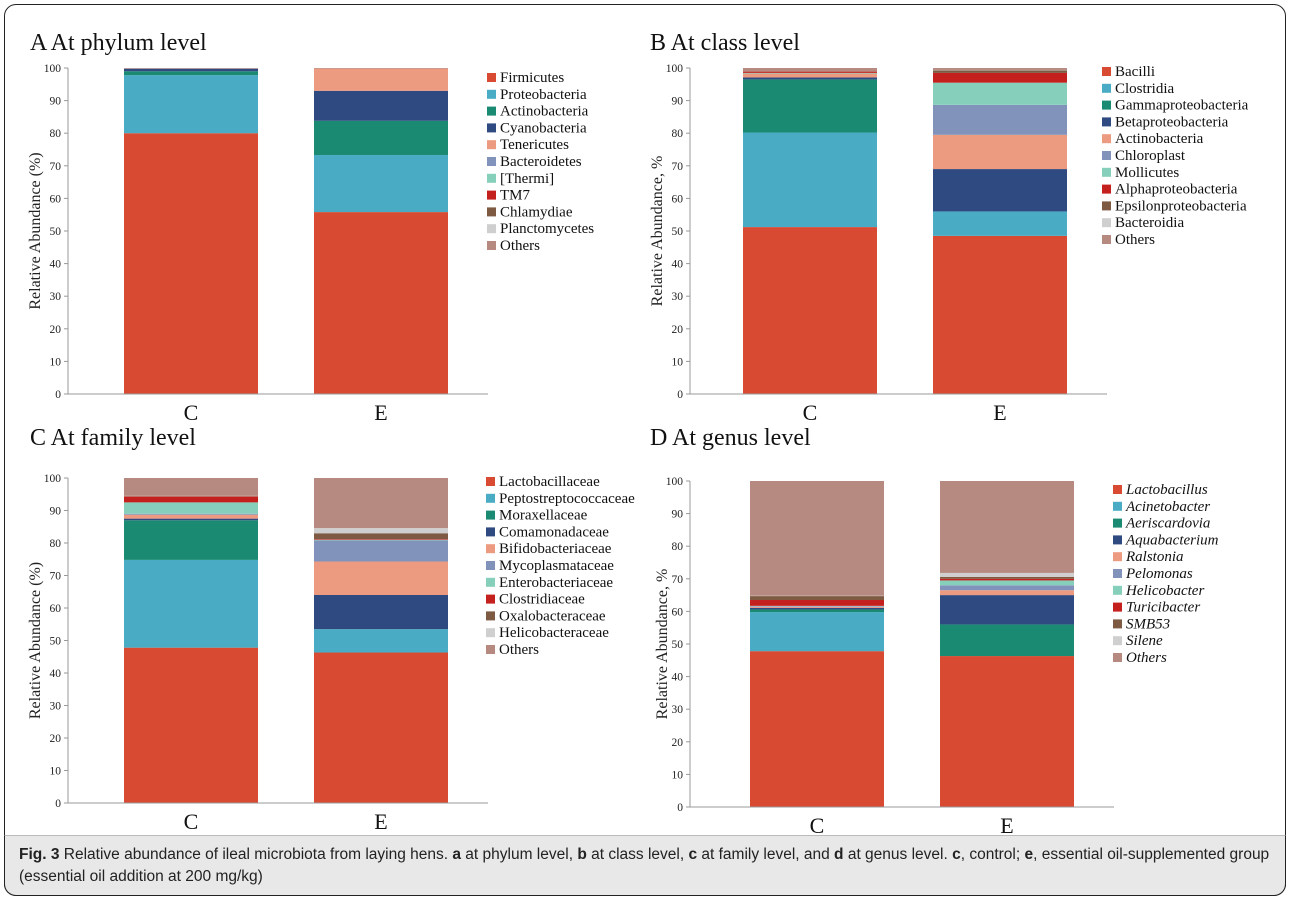 The image size is (1290, 900). Describe the element at coordinates (541, 162) in the screenshot. I see `legend-entry: Bacteroidetes` at that location.